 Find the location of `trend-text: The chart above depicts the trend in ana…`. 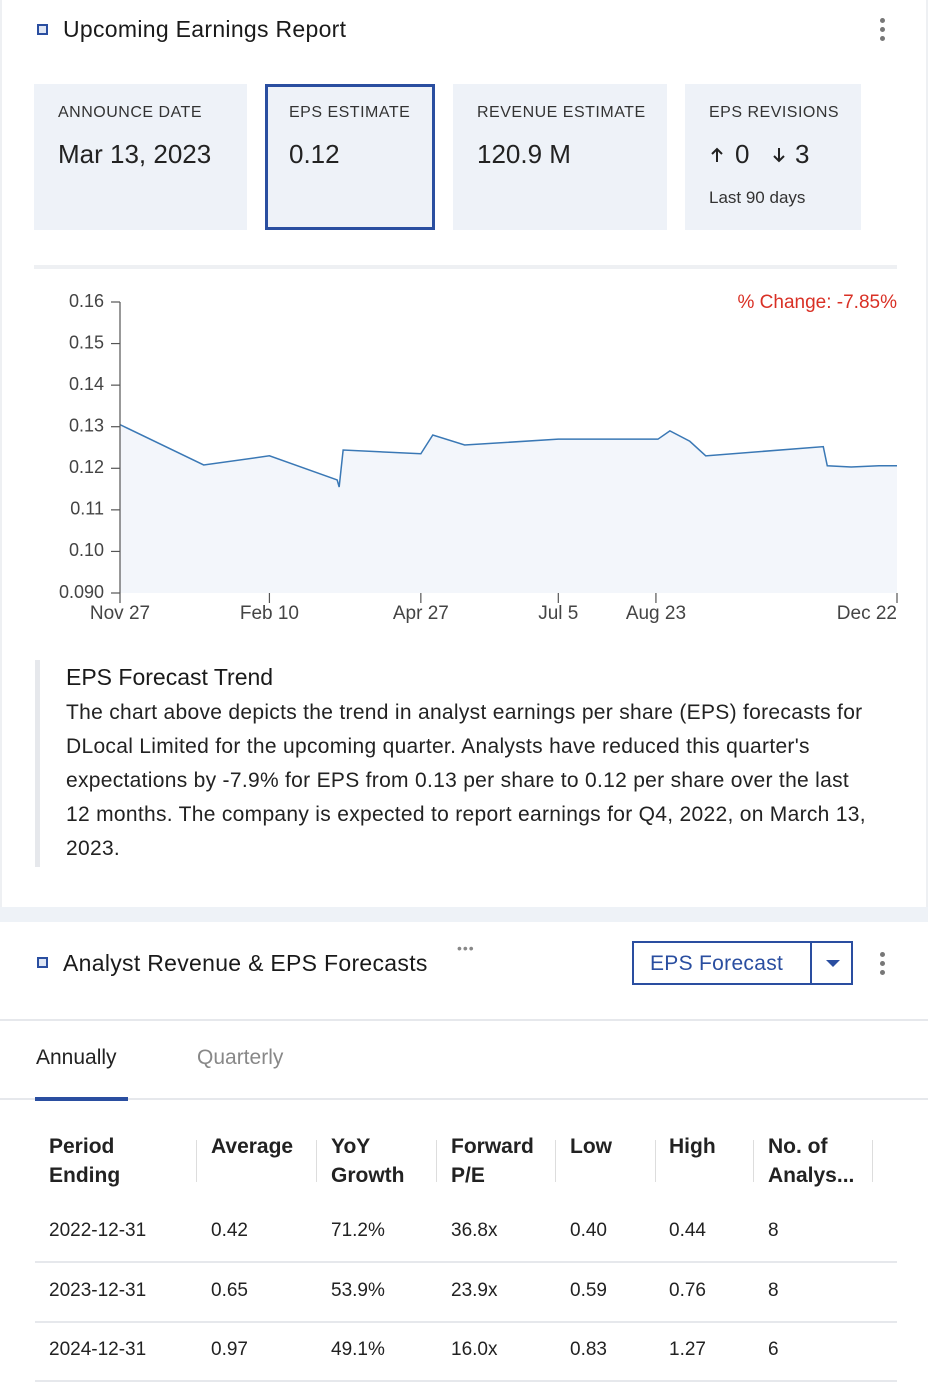

trend-text: The chart above depicts the trend in ana… is located at coordinates (466, 780).